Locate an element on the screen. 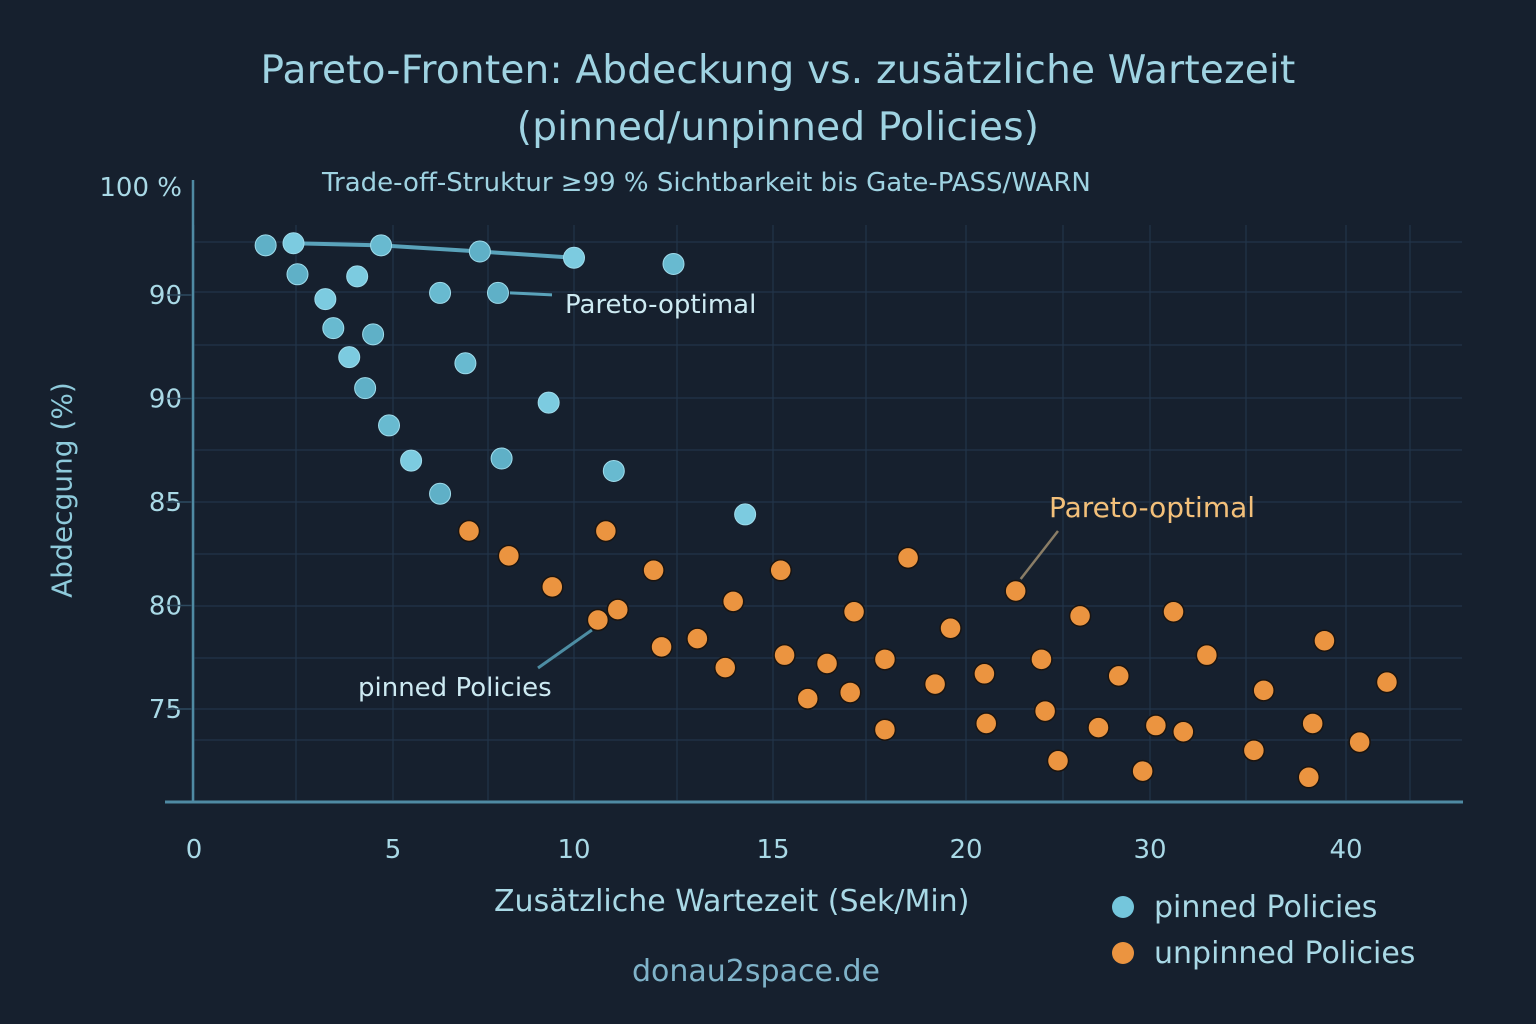 The width and height of the screenshot is (1536, 1024). annotation-pinned-policies: pinned Policies is located at coordinates (455, 688).